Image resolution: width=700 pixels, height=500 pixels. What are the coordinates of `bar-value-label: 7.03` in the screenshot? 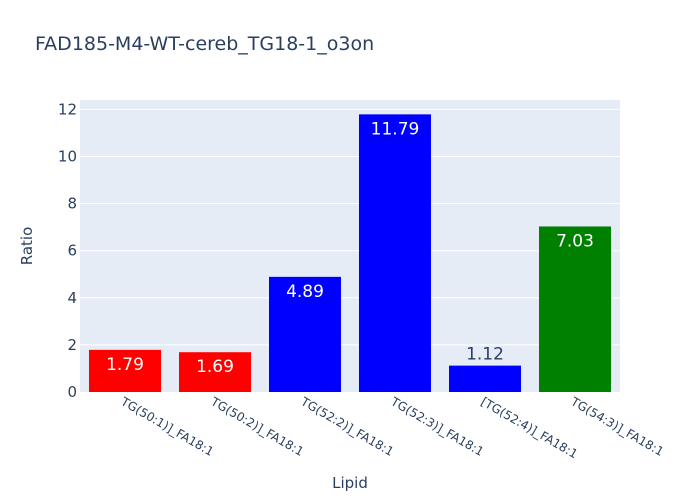 It's located at (575, 241).